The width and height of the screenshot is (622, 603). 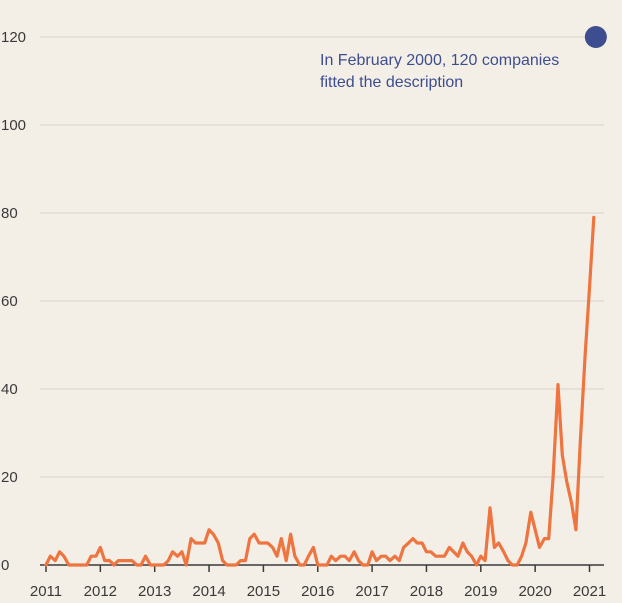 I want to click on x-tick-label: 2015, so click(x=263, y=591).